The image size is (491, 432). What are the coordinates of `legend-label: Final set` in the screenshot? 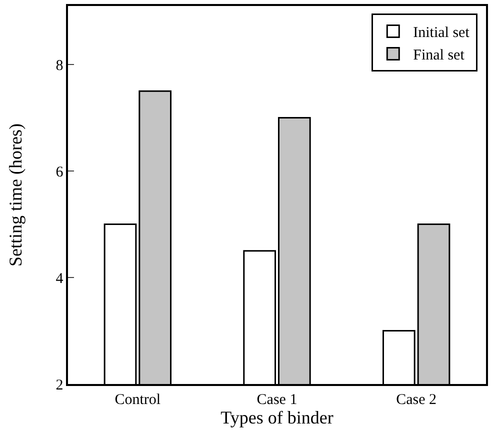 It's located at (439, 56).